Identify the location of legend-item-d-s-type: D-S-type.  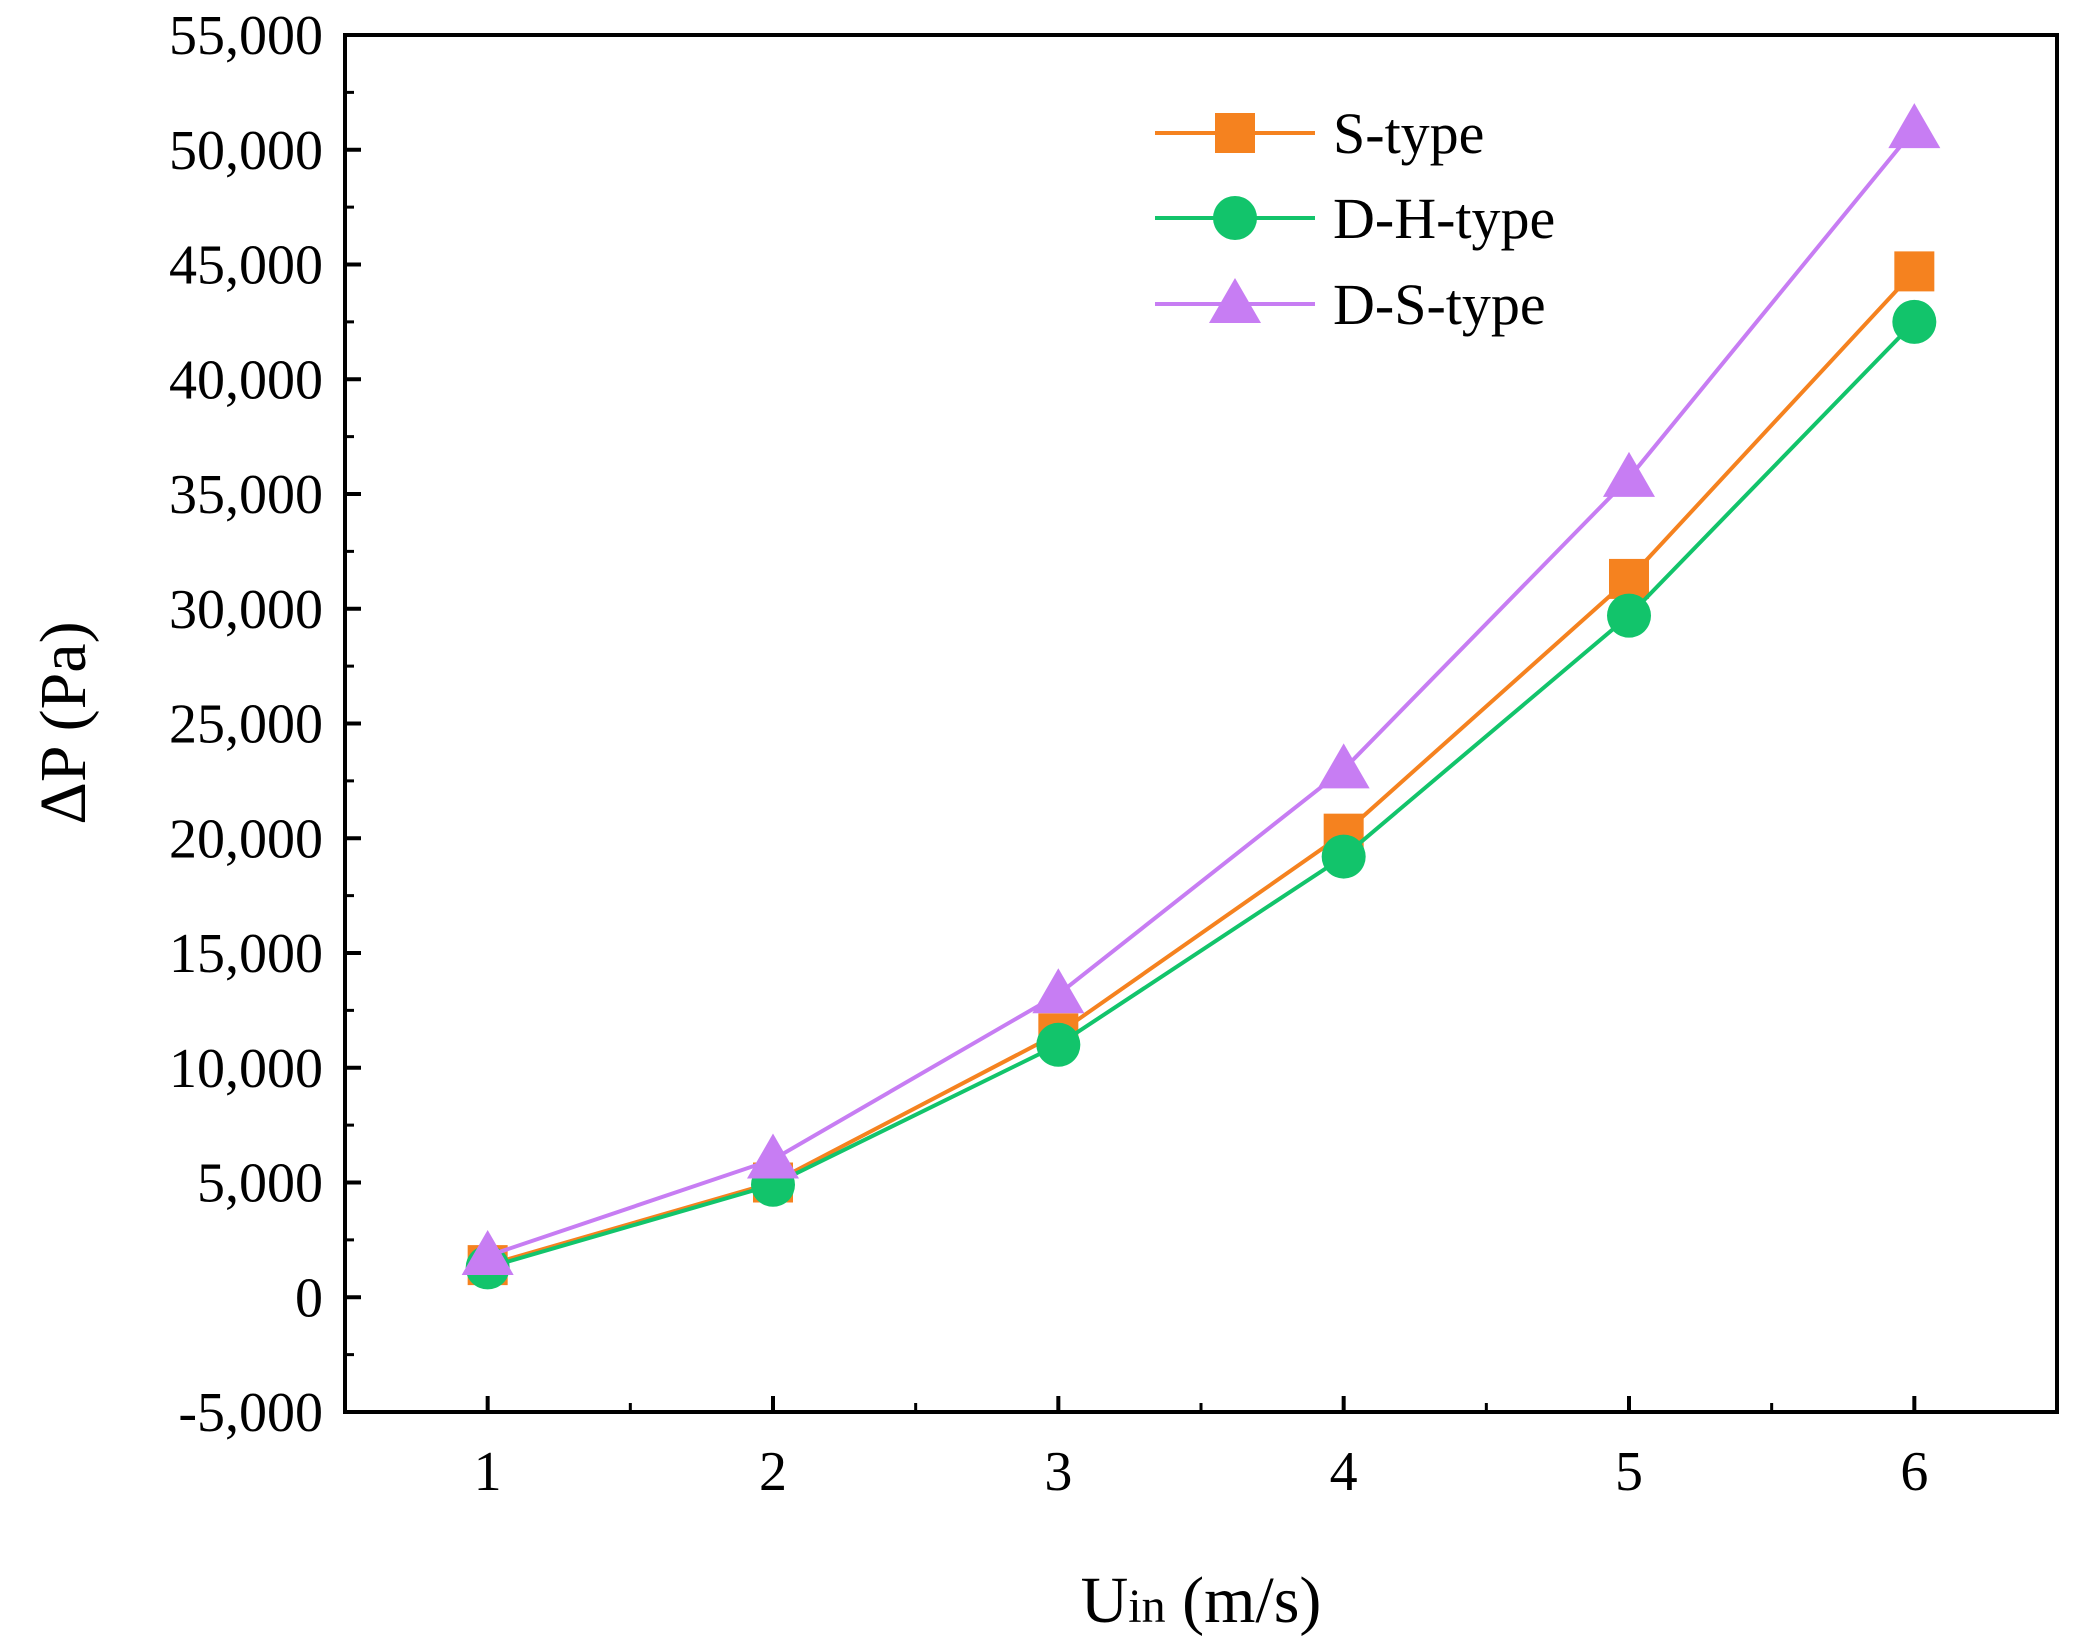
(1350, 304).